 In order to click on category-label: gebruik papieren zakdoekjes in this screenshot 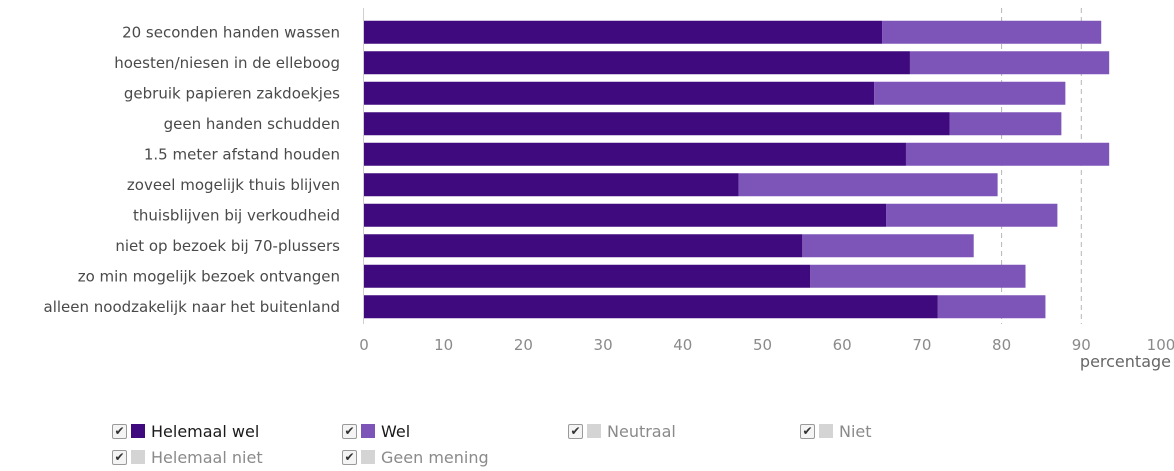, I will do `click(232, 93)`.